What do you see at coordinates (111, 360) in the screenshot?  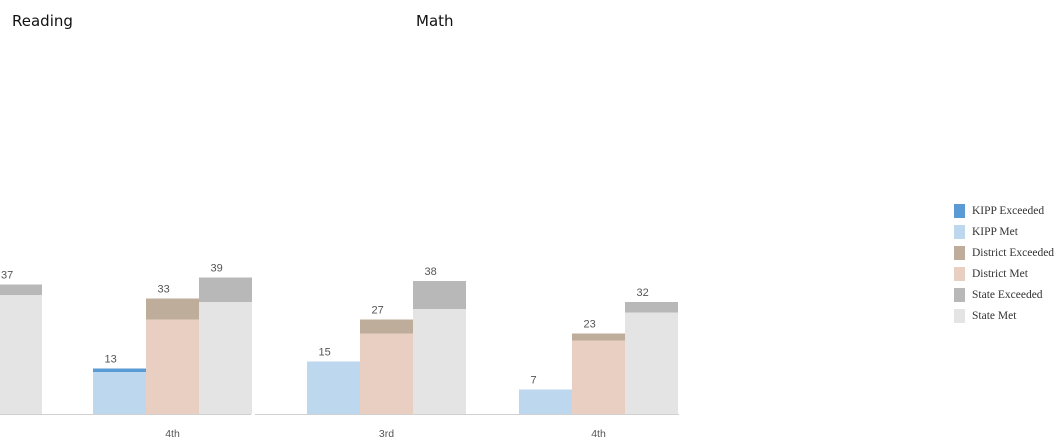 I see `data-label-kipp-4th: 13` at bounding box center [111, 360].